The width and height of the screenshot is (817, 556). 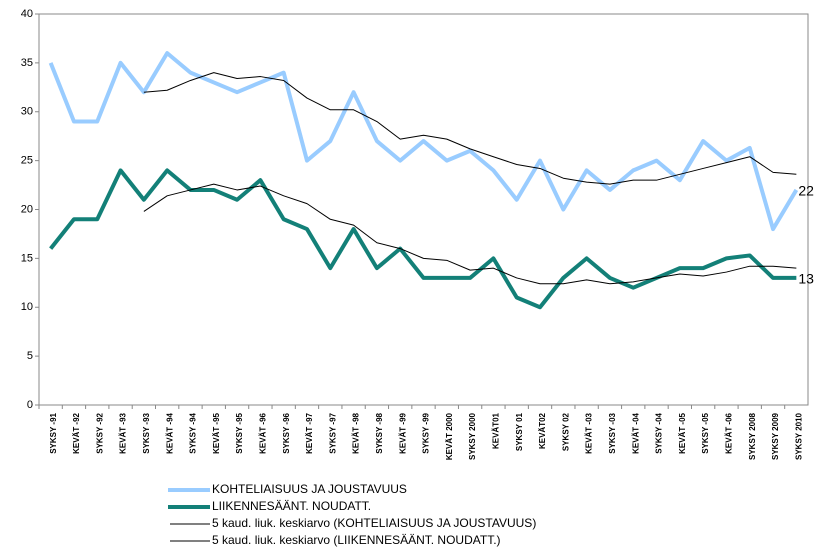 What do you see at coordinates (542, 430) in the screenshot?
I see `x-tick-label: KEVÄT02` at bounding box center [542, 430].